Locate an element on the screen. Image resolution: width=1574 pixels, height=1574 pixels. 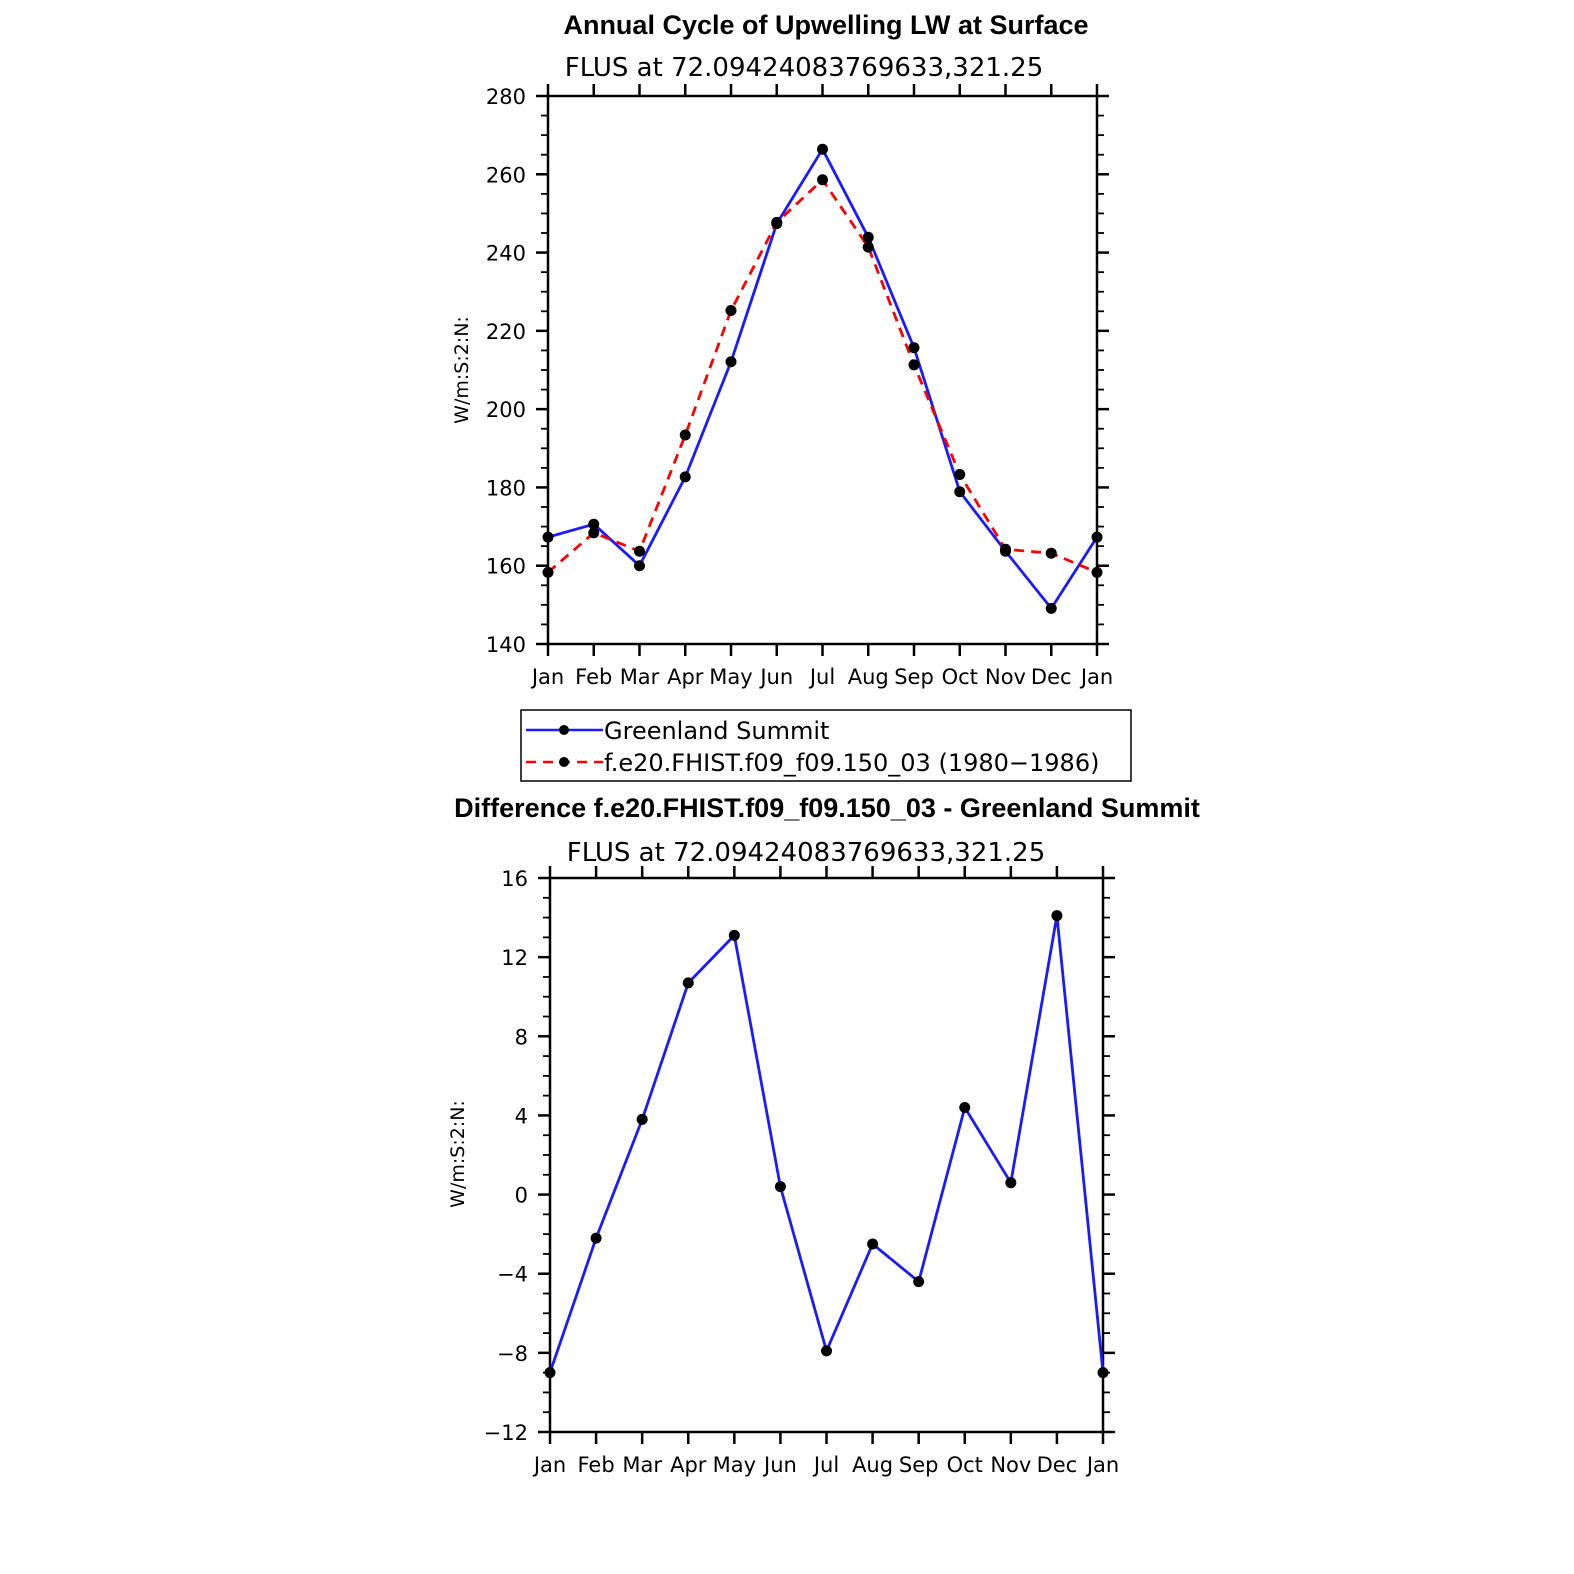
y-tick-label: 220 is located at coordinates (506, 332).